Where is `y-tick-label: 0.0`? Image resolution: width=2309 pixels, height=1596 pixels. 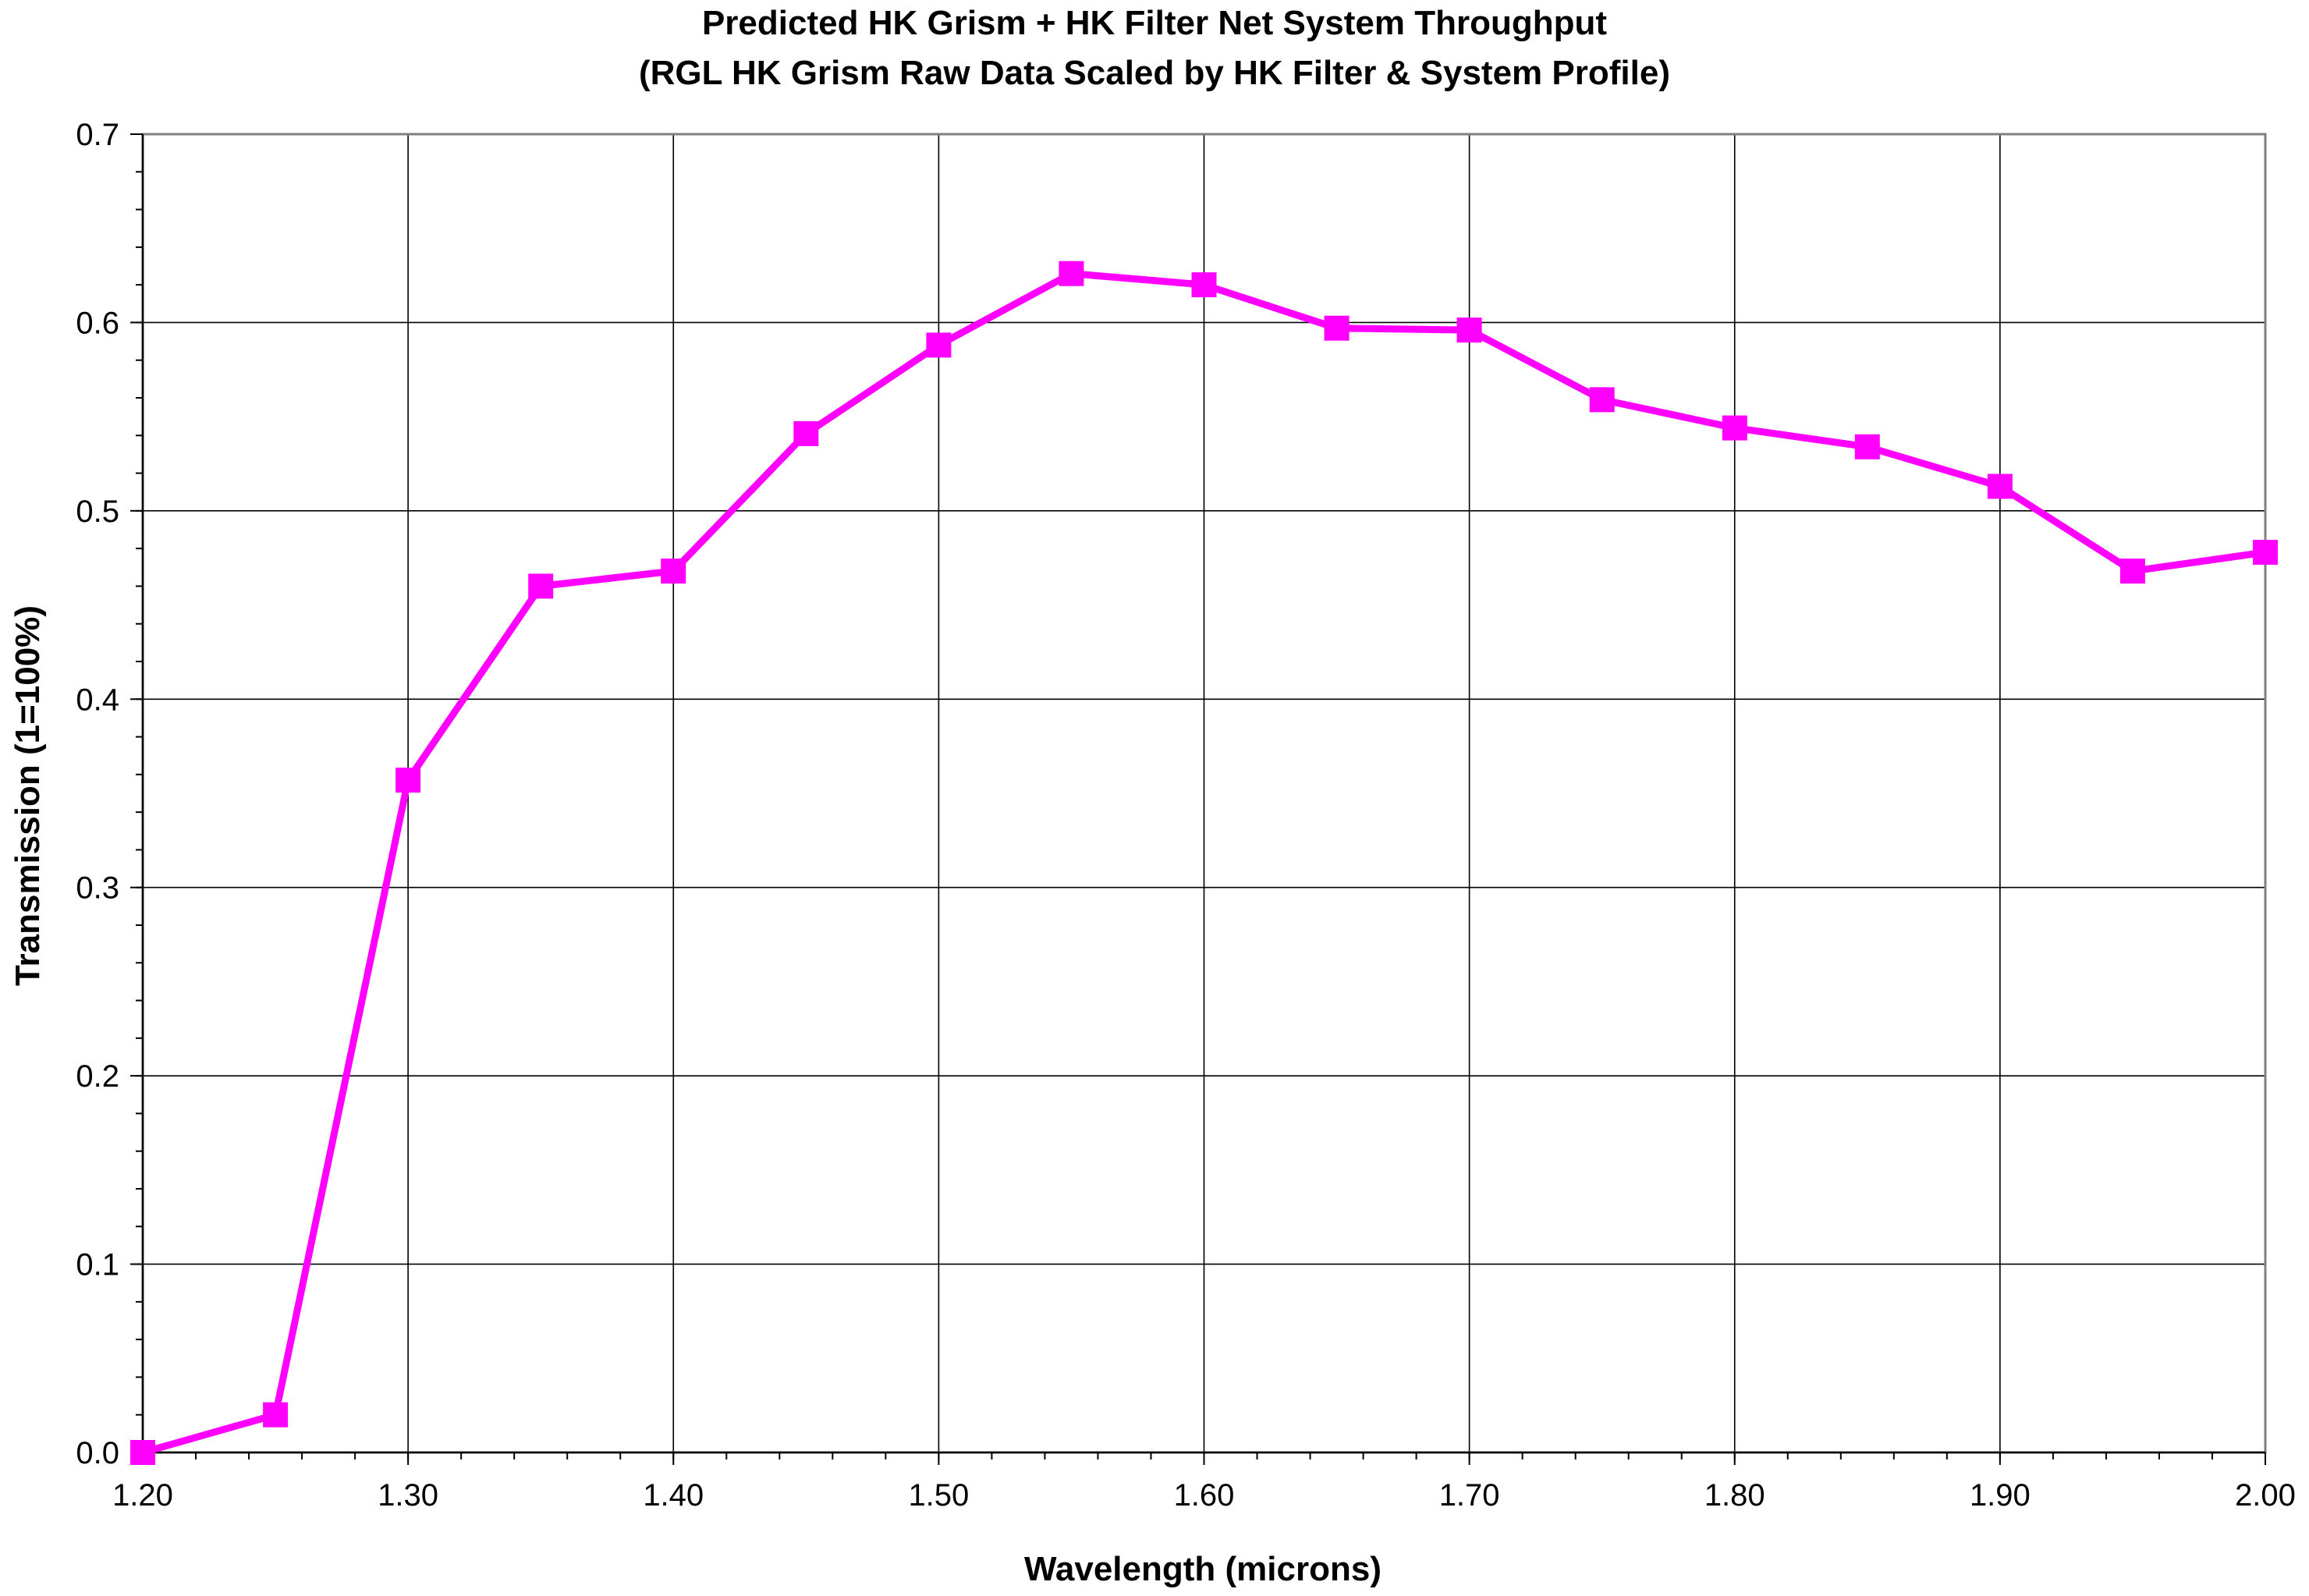 y-tick-label: 0.0 is located at coordinates (97, 1453).